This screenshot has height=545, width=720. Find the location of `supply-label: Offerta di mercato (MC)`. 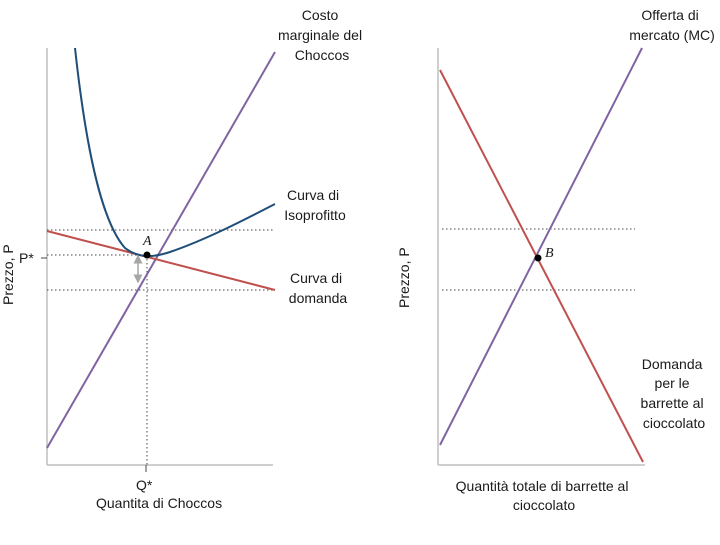

supply-label: Offerta di mercato (MC) is located at coordinates (672, 25).